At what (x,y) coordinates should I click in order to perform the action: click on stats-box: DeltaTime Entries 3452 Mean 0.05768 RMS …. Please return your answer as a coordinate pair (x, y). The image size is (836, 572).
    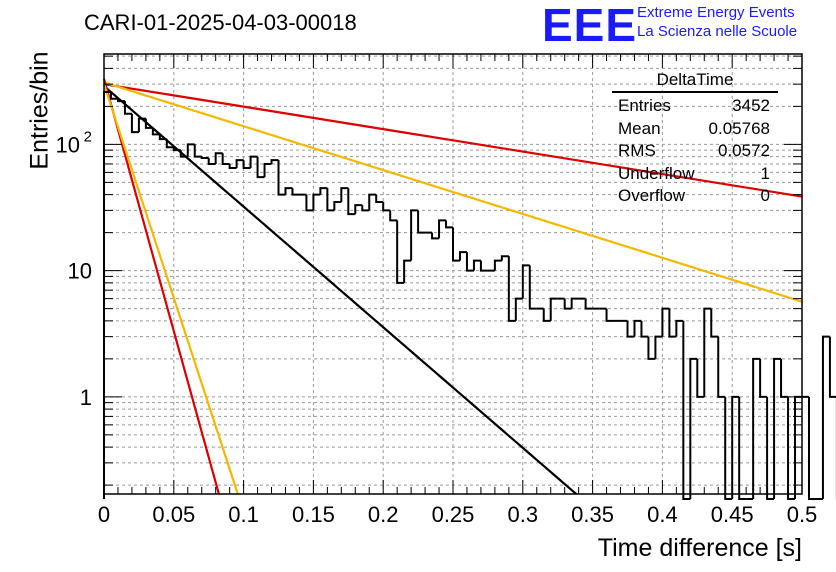
    Looking at the image, I should click on (695, 139).